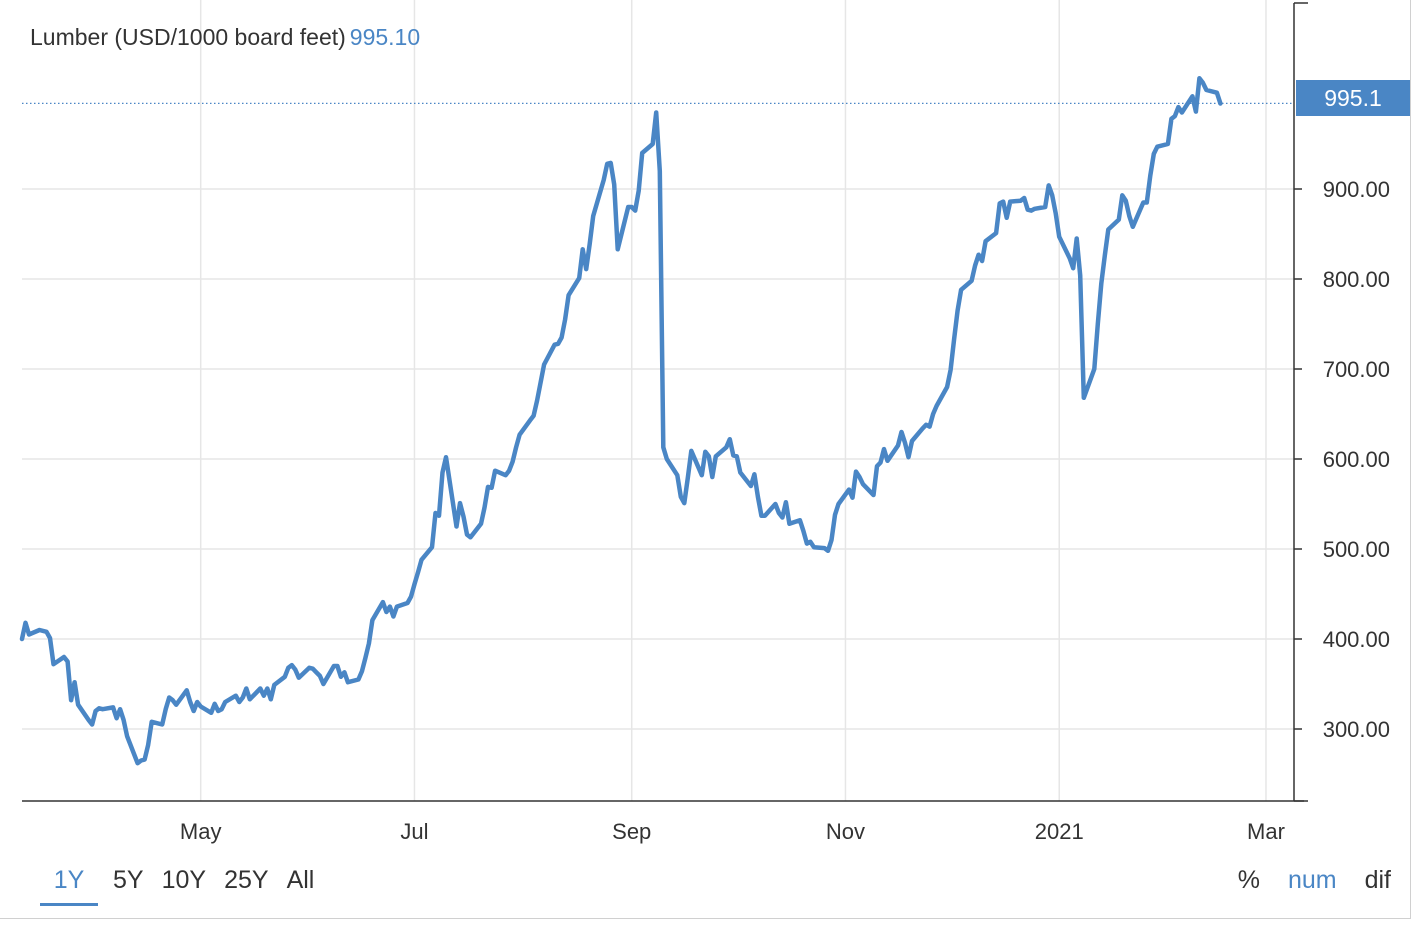  What do you see at coordinates (201, 831) in the screenshot?
I see `x-tick-label: May` at bounding box center [201, 831].